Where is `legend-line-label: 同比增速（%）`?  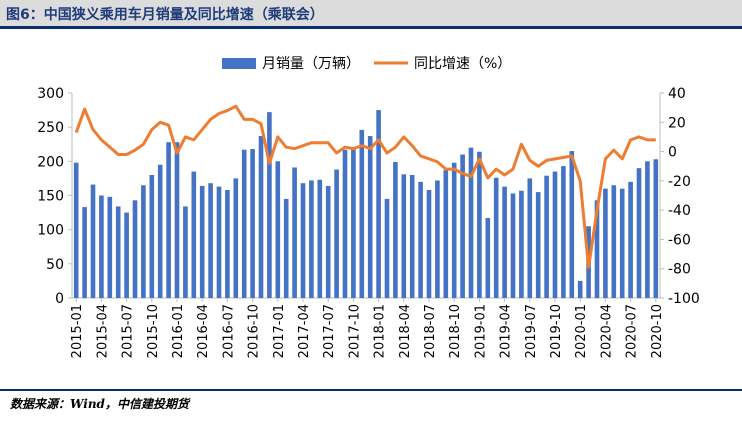
legend-line-label: 同比增速（%） is located at coordinates (462, 64).